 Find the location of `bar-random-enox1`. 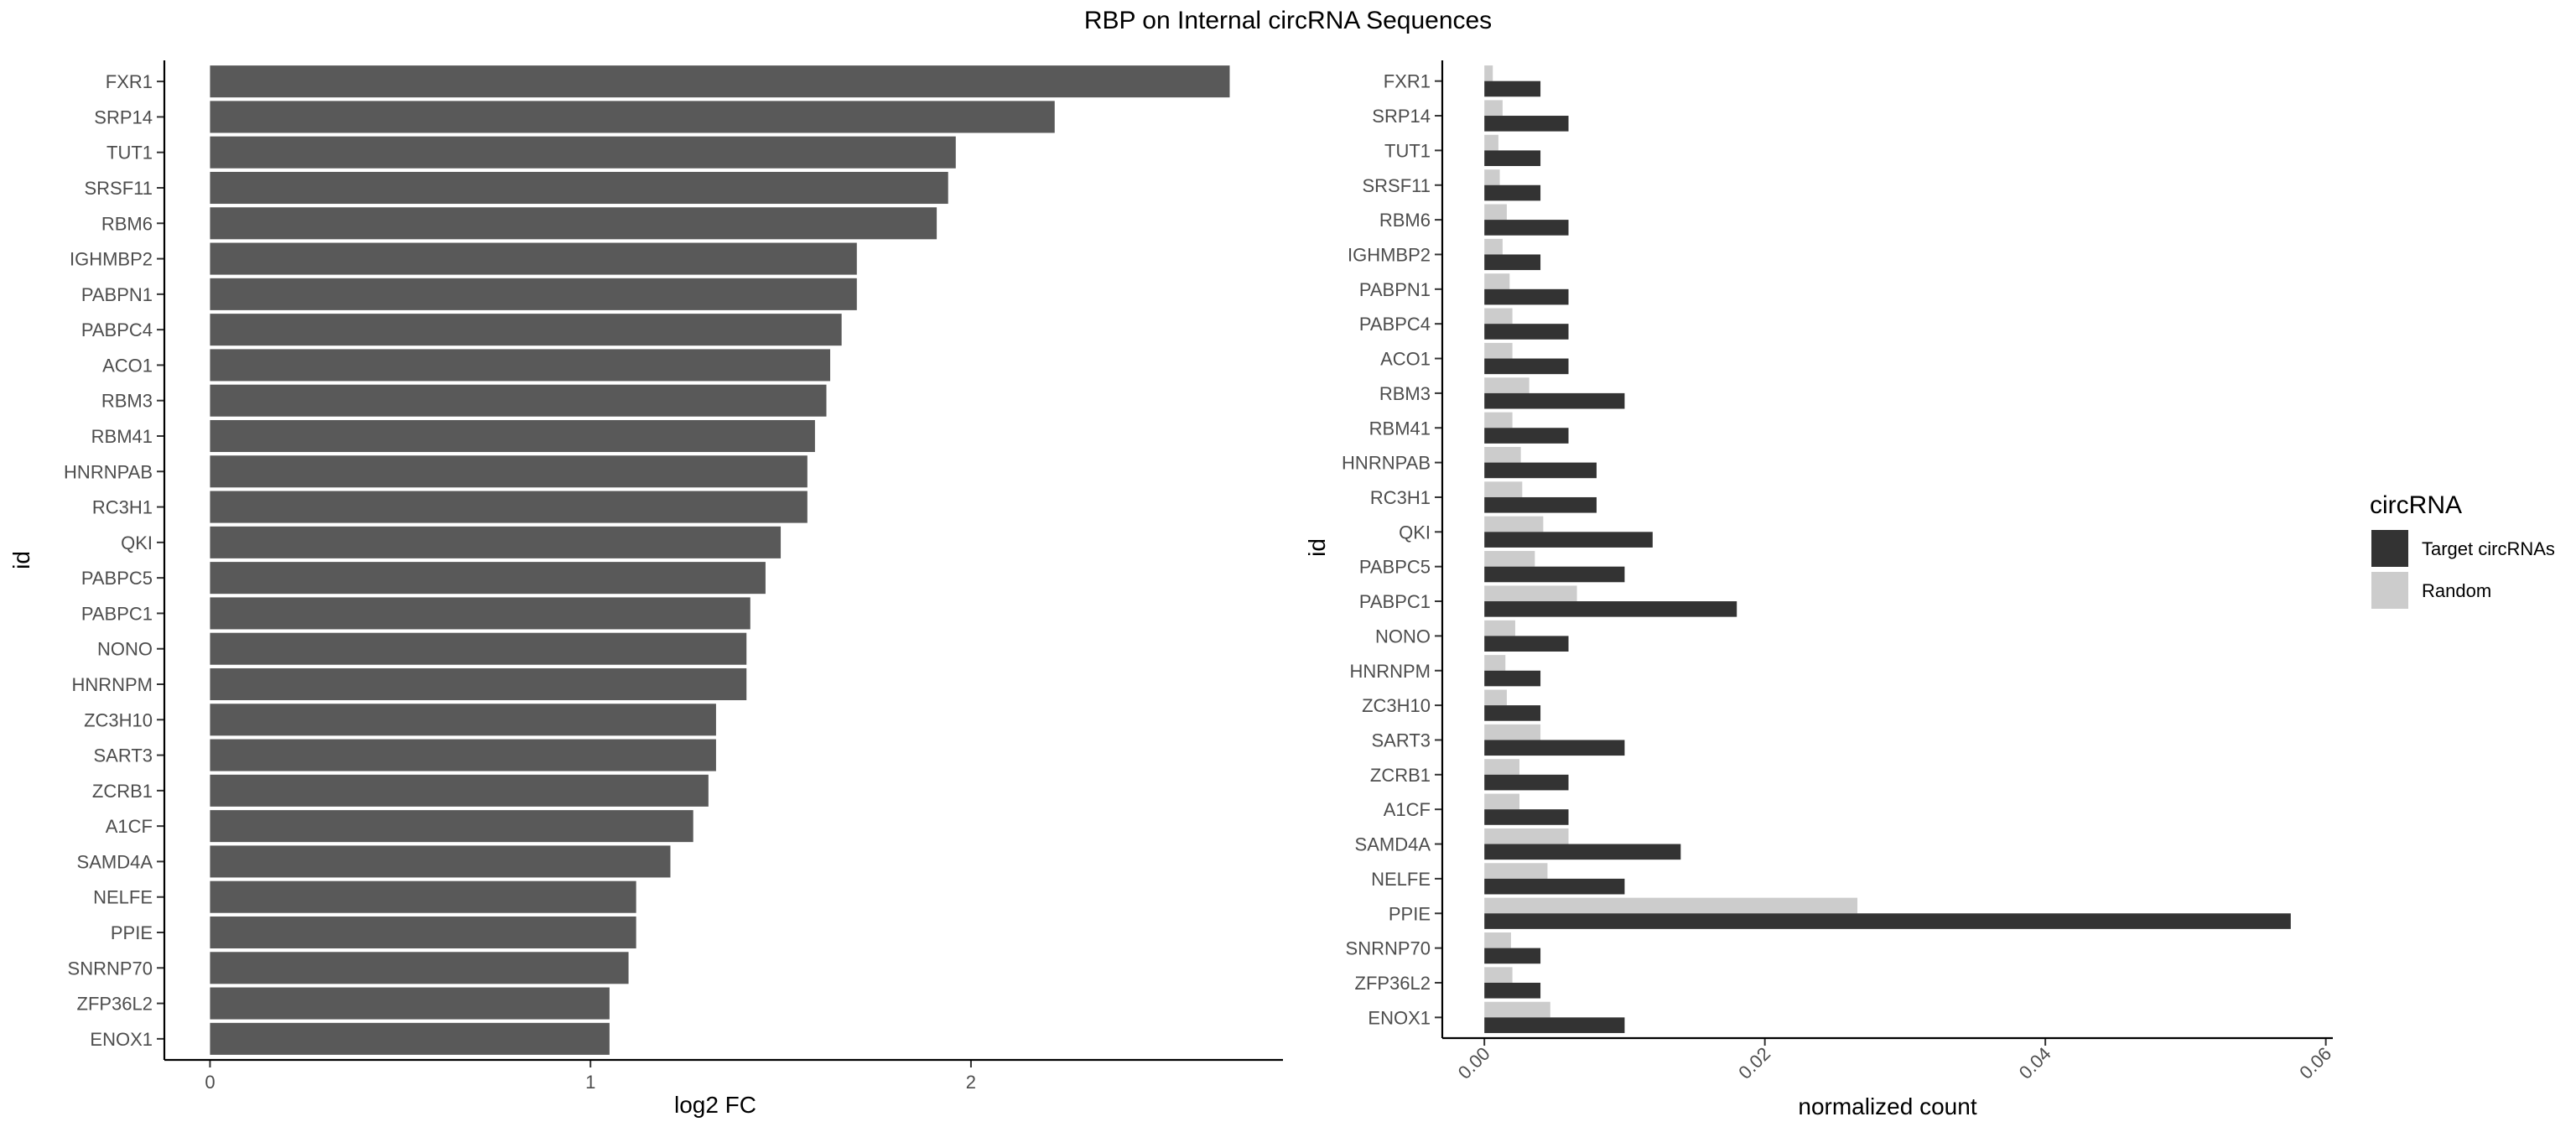

bar-random-enox1 is located at coordinates (1517, 1010).